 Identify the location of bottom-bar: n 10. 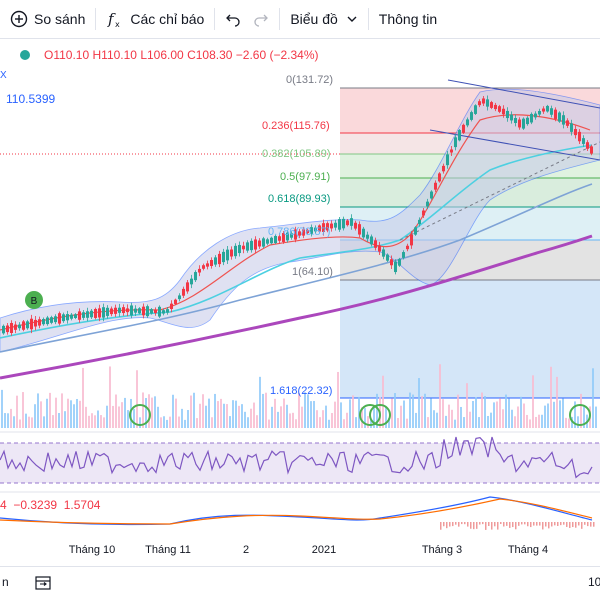
(300, 583).